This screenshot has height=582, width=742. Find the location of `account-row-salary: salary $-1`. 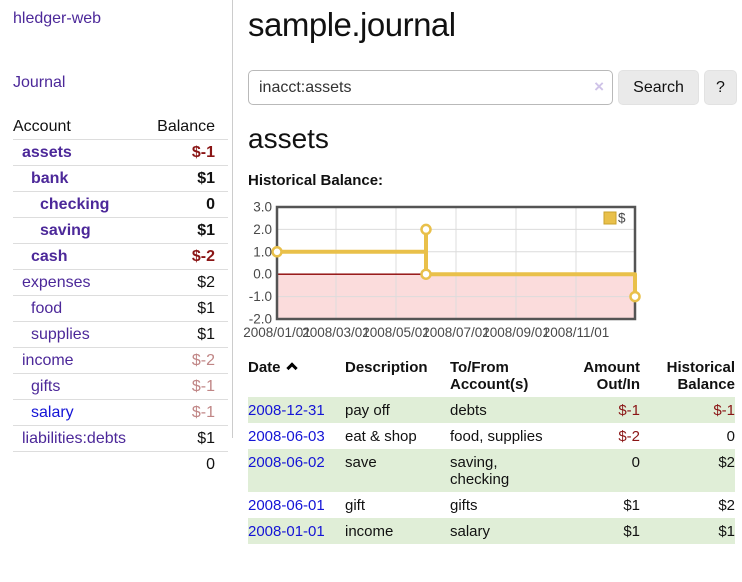

account-row-salary: salary $-1 is located at coordinates (120, 412).